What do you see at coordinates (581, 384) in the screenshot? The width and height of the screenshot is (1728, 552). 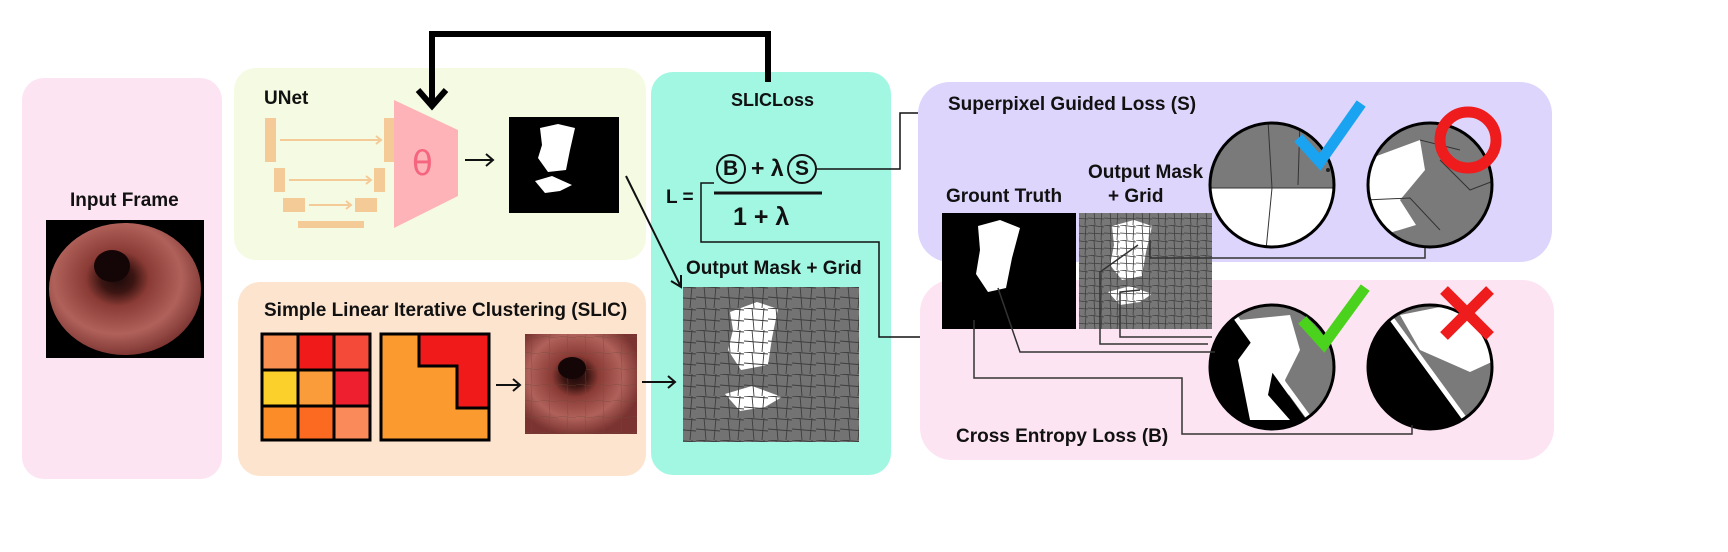 I see `slic-overlay-image` at bounding box center [581, 384].